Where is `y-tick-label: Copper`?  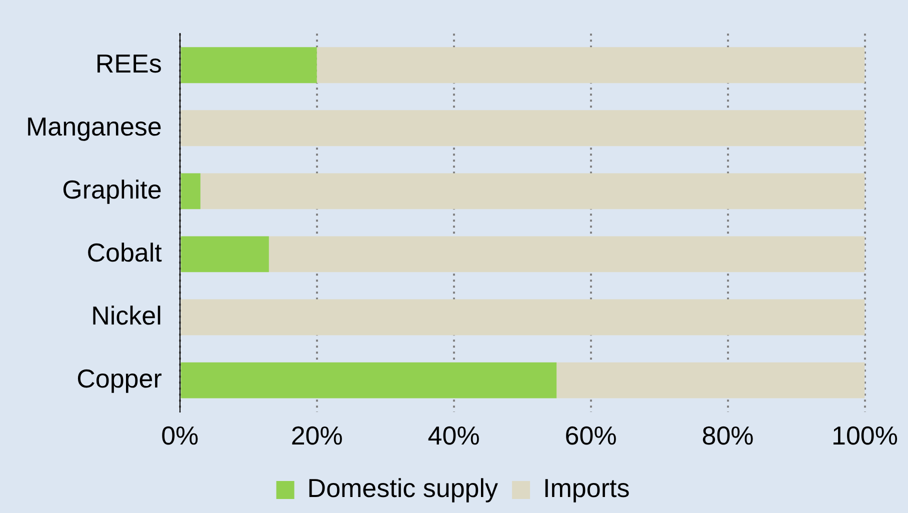
y-tick-label: Copper is located at coordinates (119, 378).